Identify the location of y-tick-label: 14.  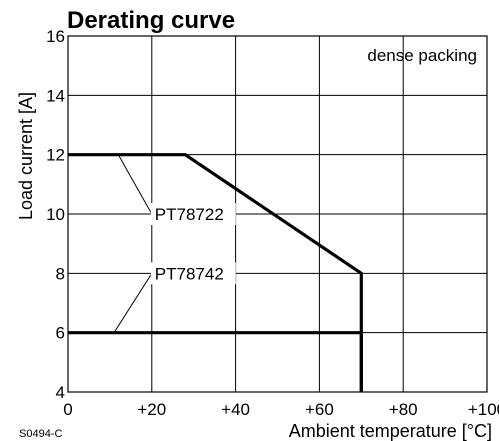
(55, 95).